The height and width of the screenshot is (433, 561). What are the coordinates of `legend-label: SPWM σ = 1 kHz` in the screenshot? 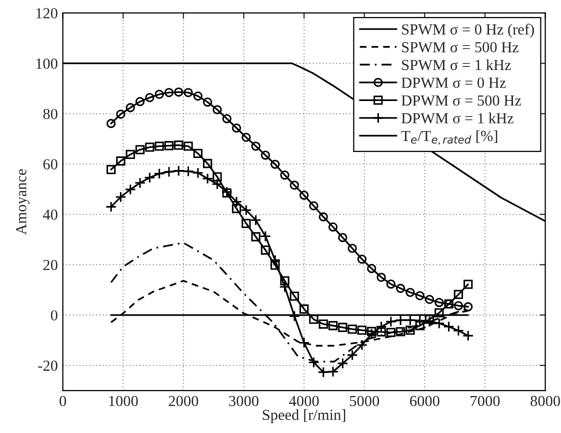 It's located at (456, 64).